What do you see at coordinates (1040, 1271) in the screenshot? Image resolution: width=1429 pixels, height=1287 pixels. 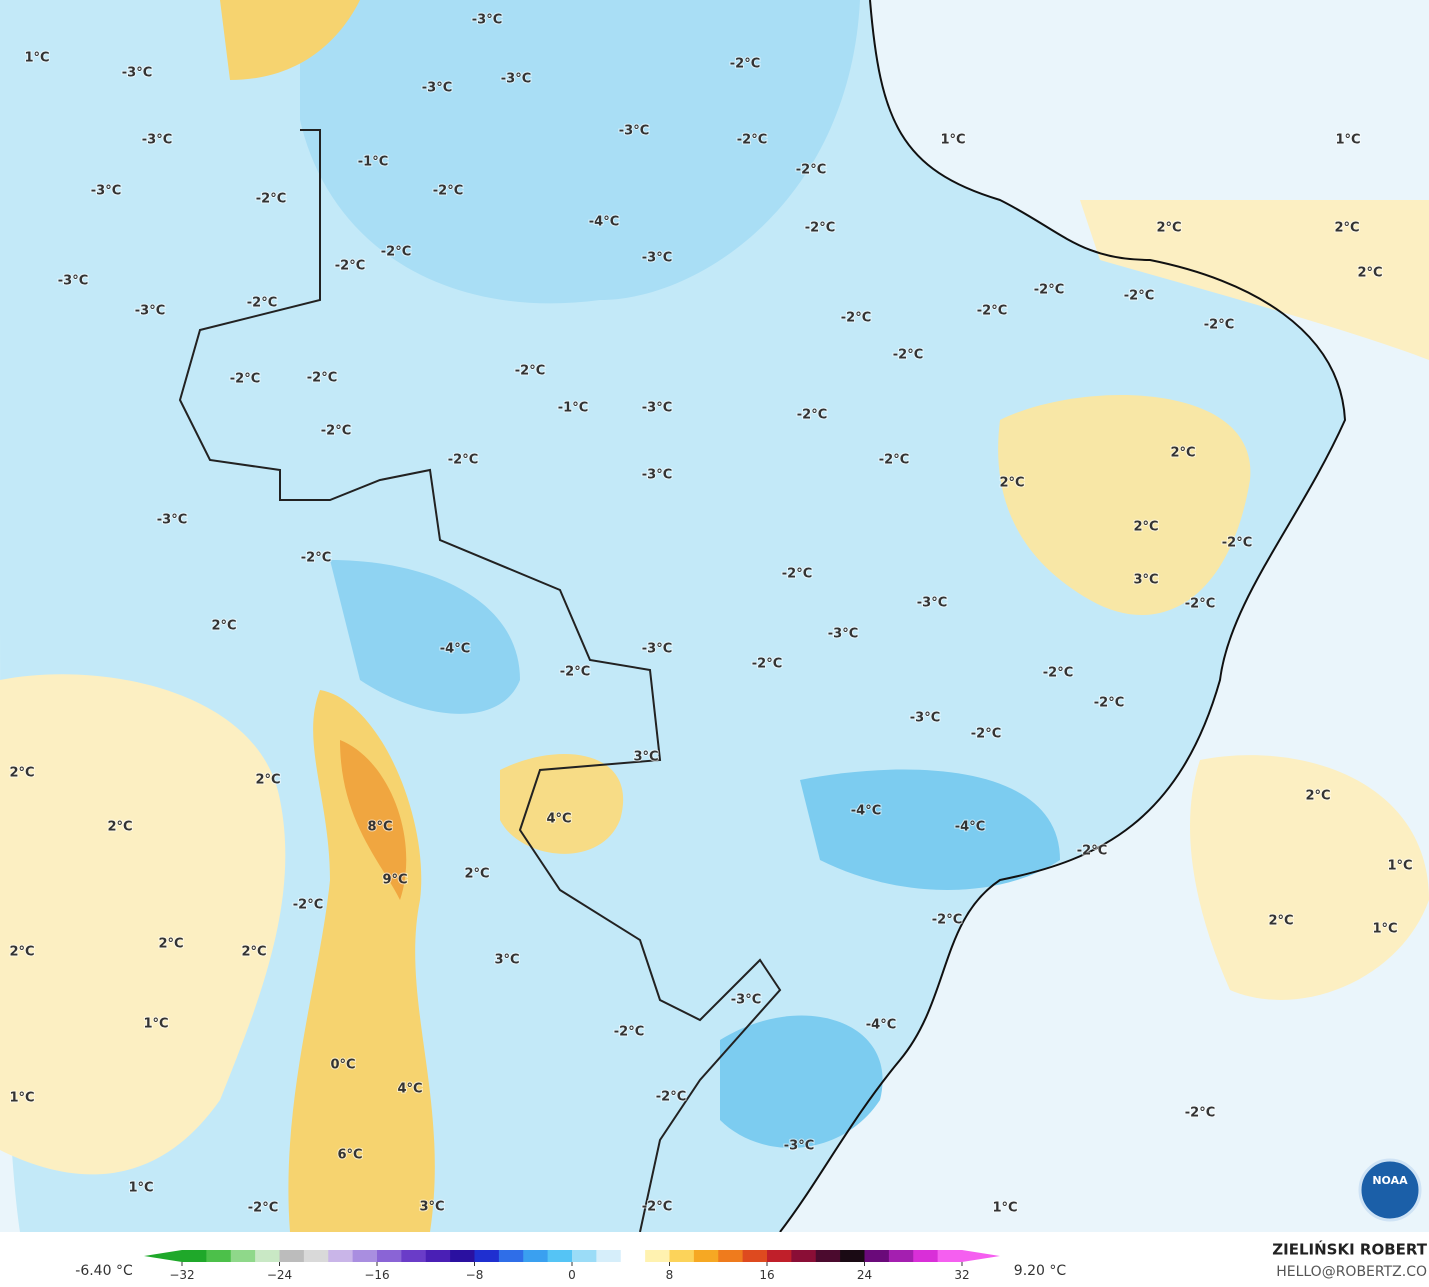 I see `colorbar-max: 9.20 °C` at bounding box center [1040, 1271].